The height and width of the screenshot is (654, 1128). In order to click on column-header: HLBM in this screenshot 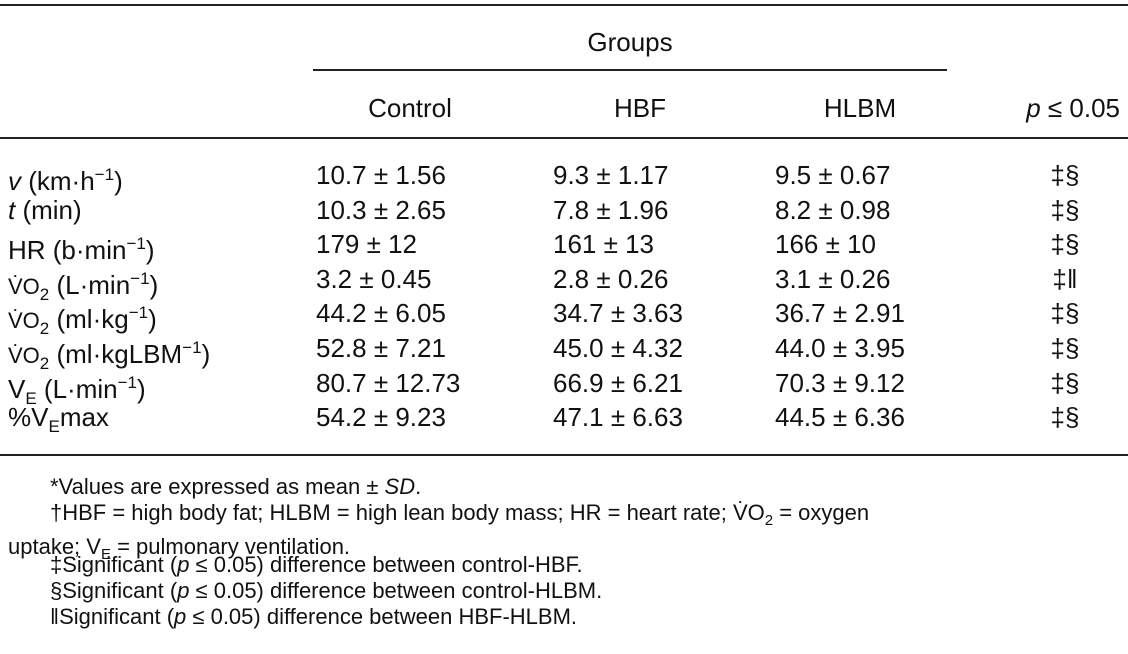, I will do `click(860, 108)`.